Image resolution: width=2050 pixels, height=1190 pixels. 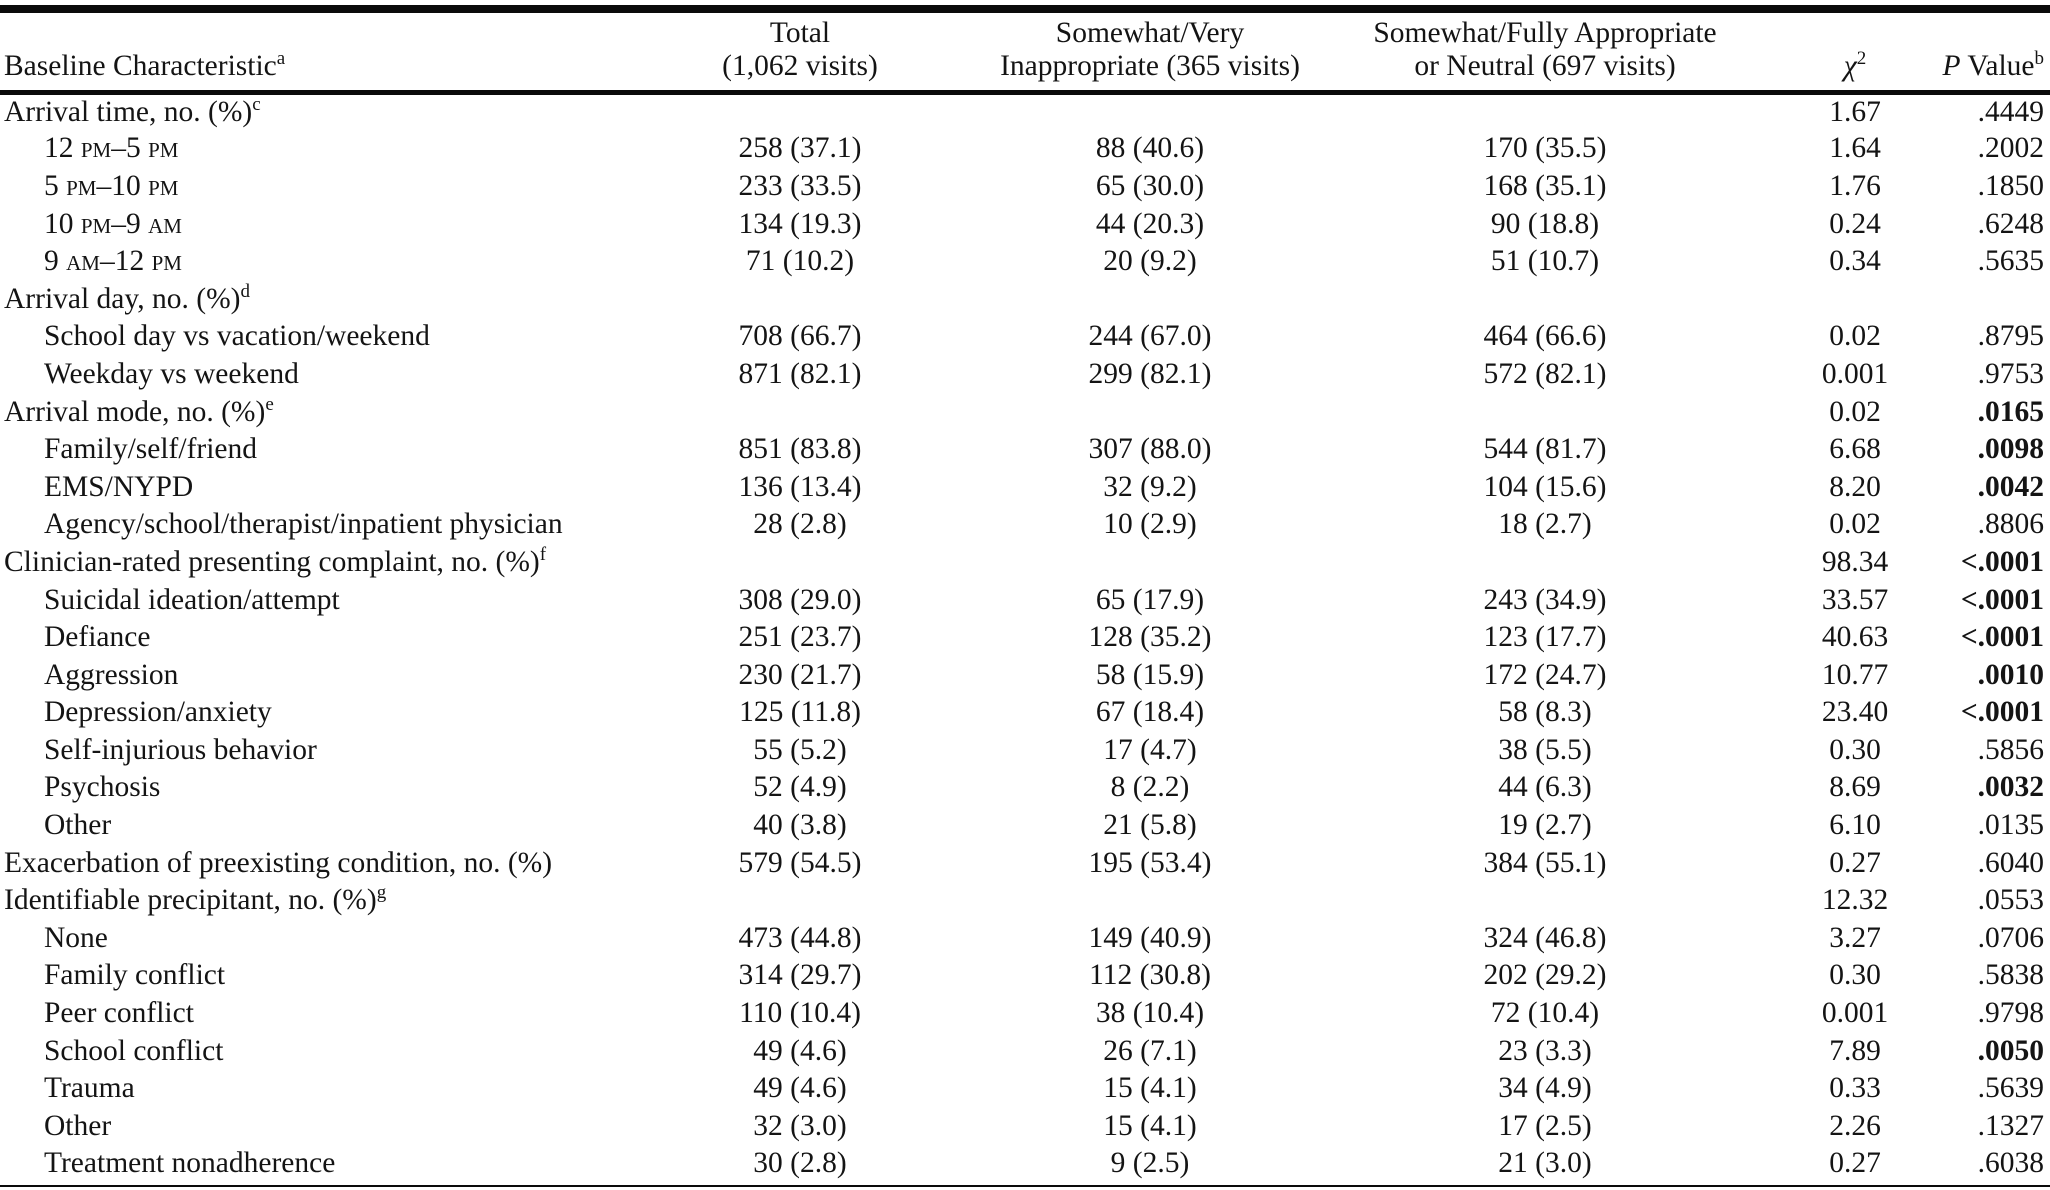 What do you see at coordinates (1545, 1125) in the screenshot?
I see `cell-app: 17 (2.5)` at bounding box center [1545, 1125].